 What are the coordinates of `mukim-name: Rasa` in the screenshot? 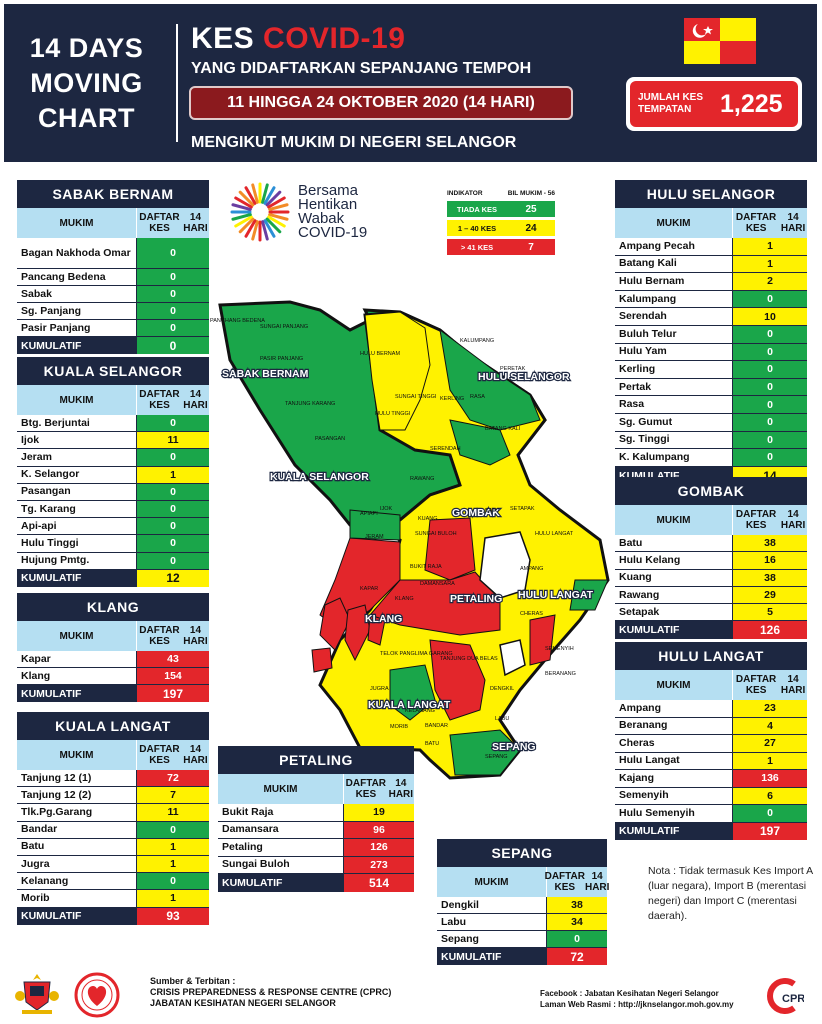 It's located at (674, 404).